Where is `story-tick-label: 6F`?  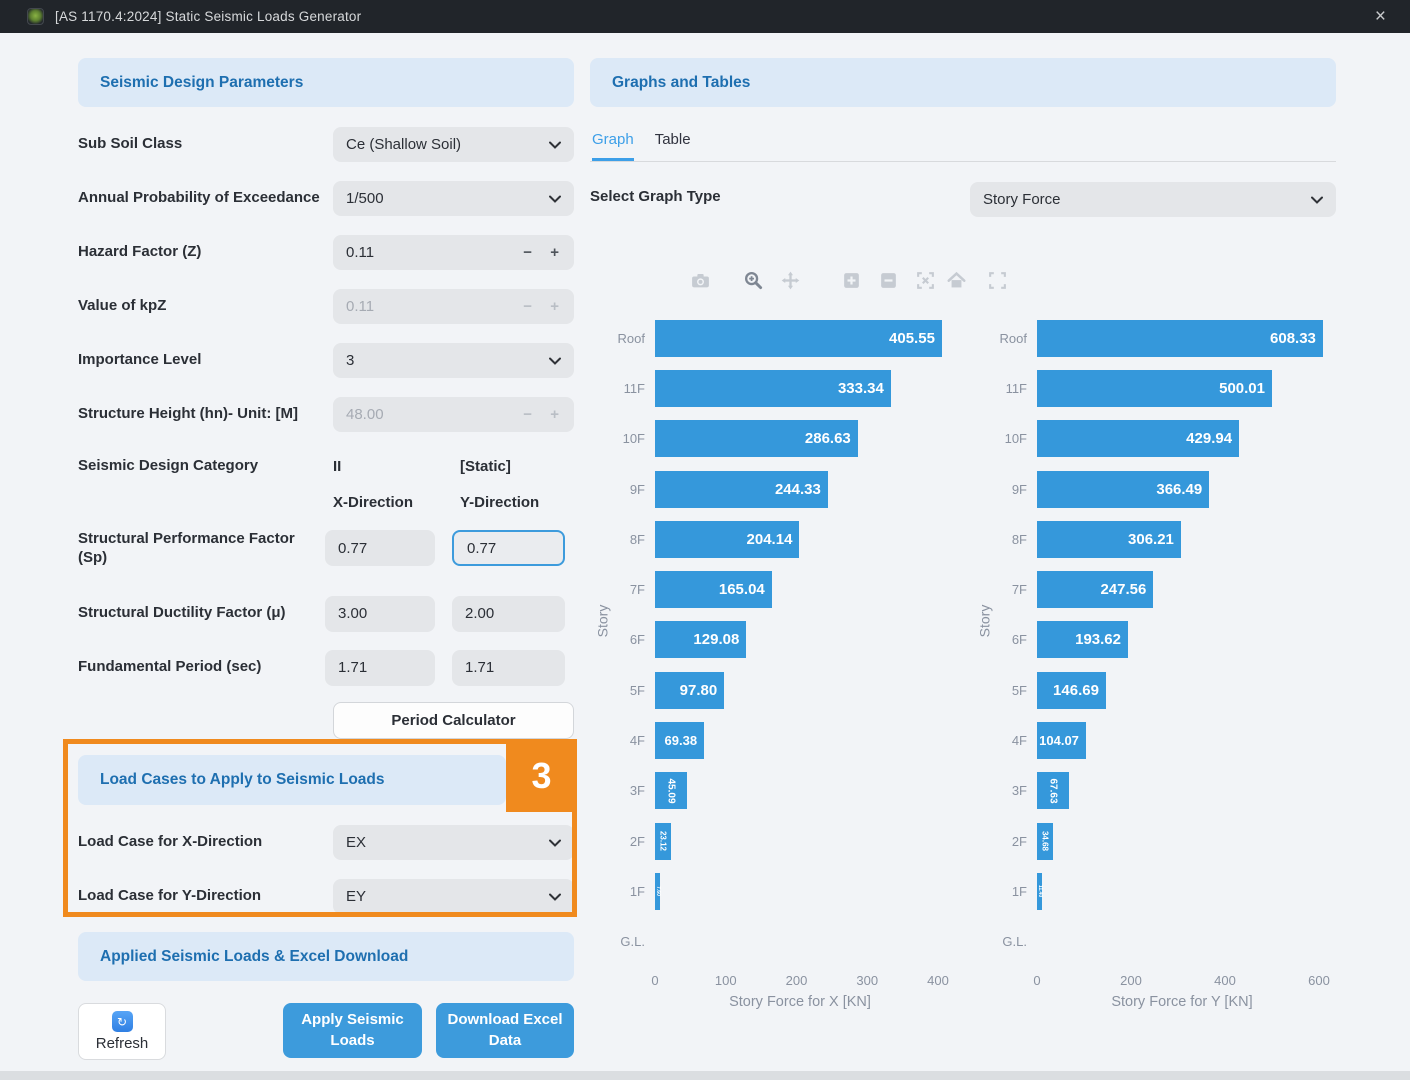
story-tick-label: 6F is located at coordinates (637, 640).